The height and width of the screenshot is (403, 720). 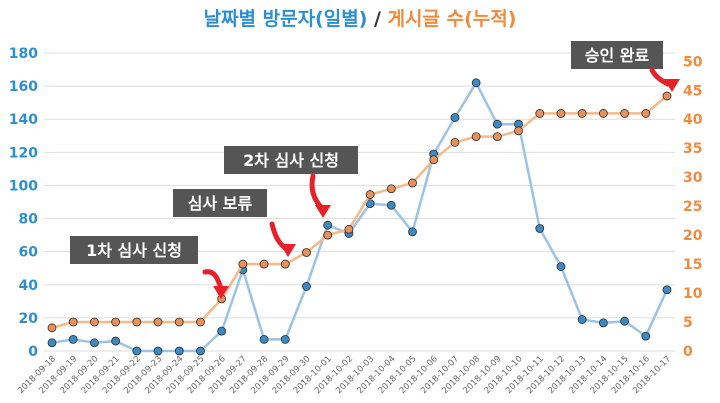 What do you see at coordinates (693, 178) in the screenshot?
I see `y-tick-right: 30` at bounding box center [693, 178].